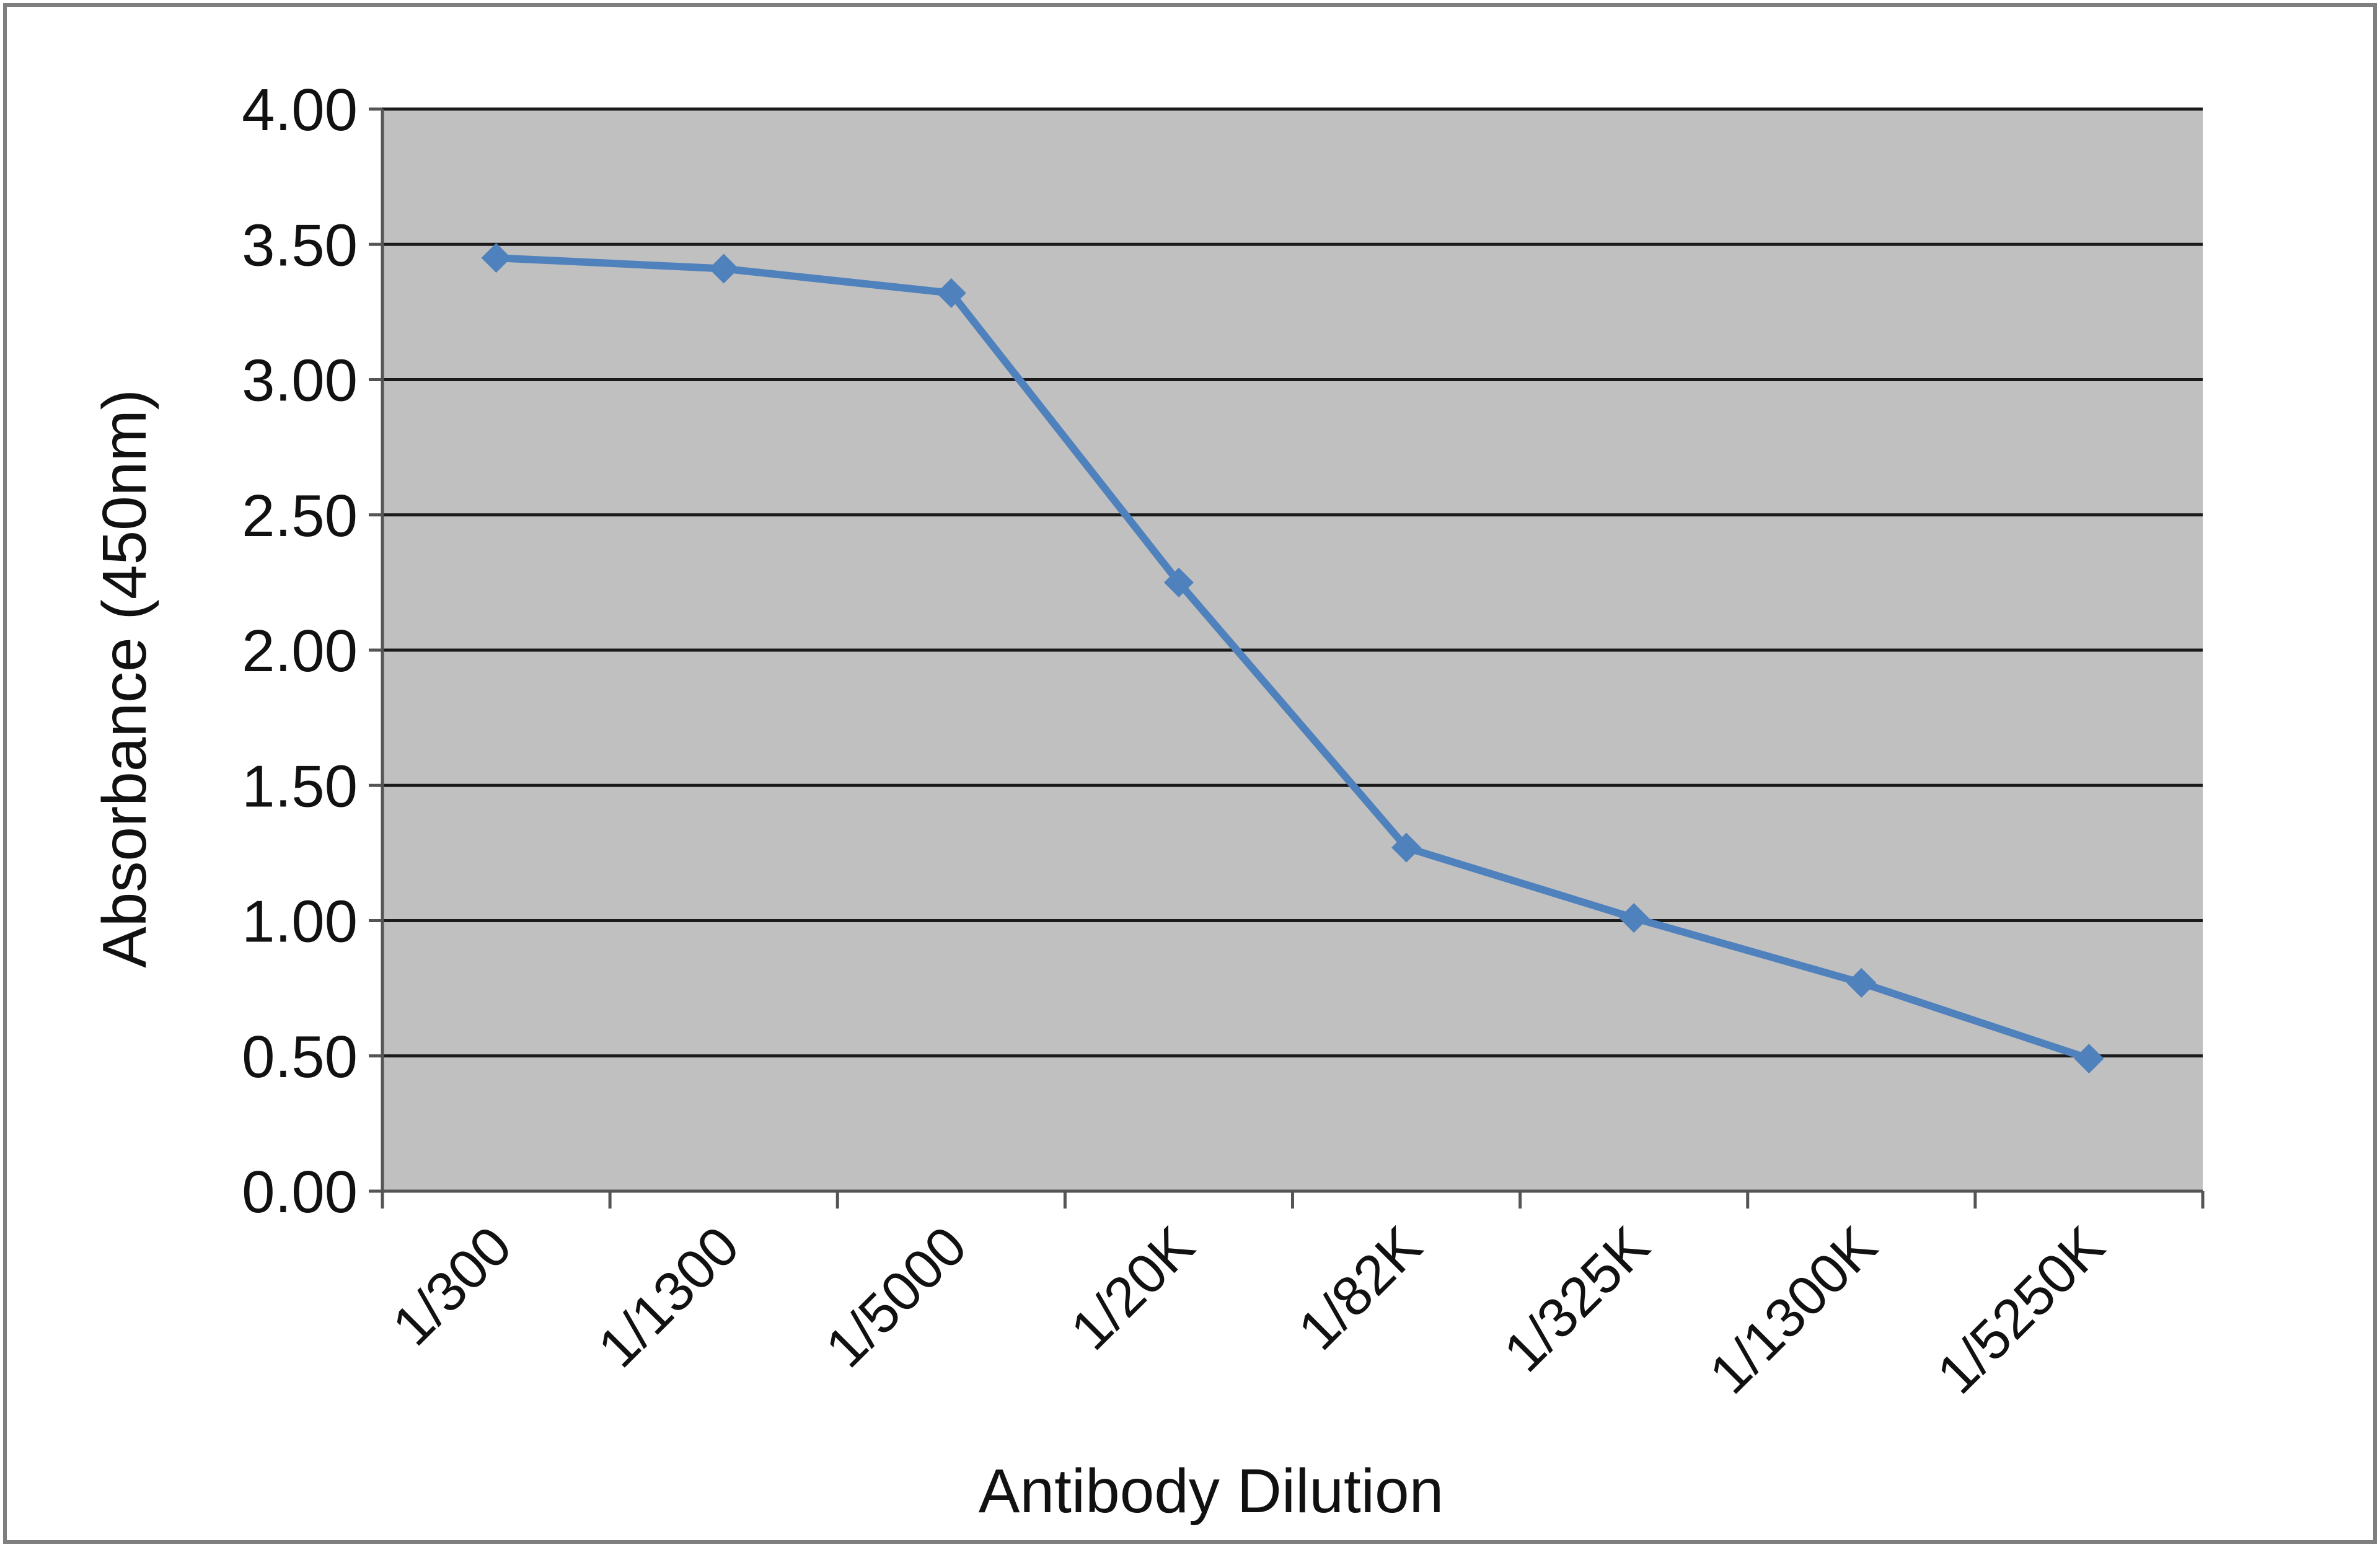 The width and height of the screenshot is (2380, 1550). Describe the element at coordinates (300, 245) in the screenshot. I see `y-tick-label: 3.50` at that location.